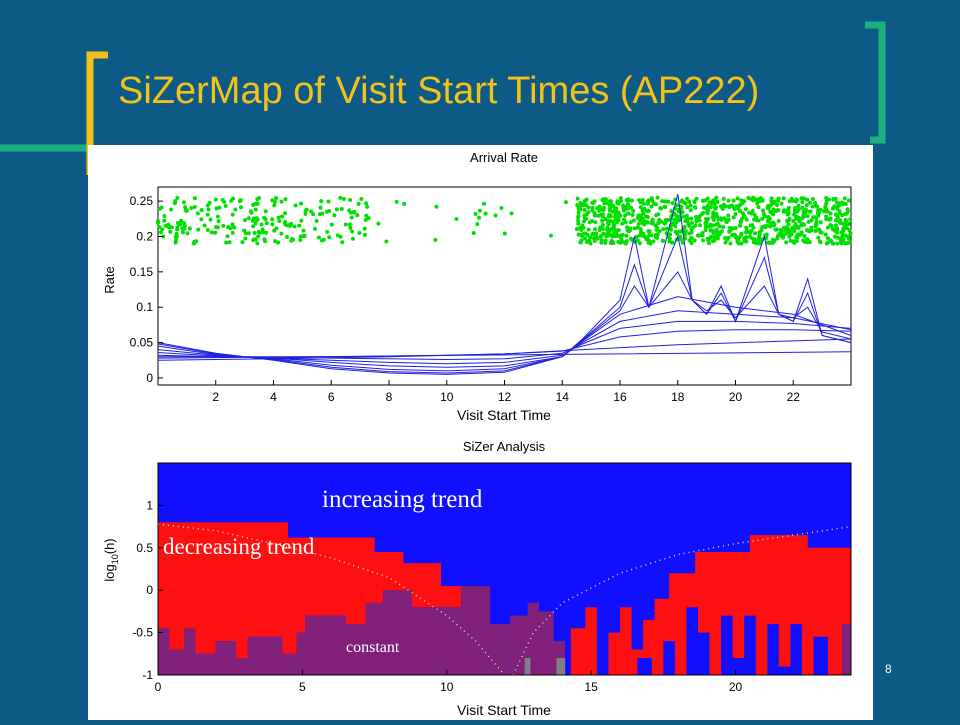  I want to click on y-label-sub: 10, so click(115, 559).